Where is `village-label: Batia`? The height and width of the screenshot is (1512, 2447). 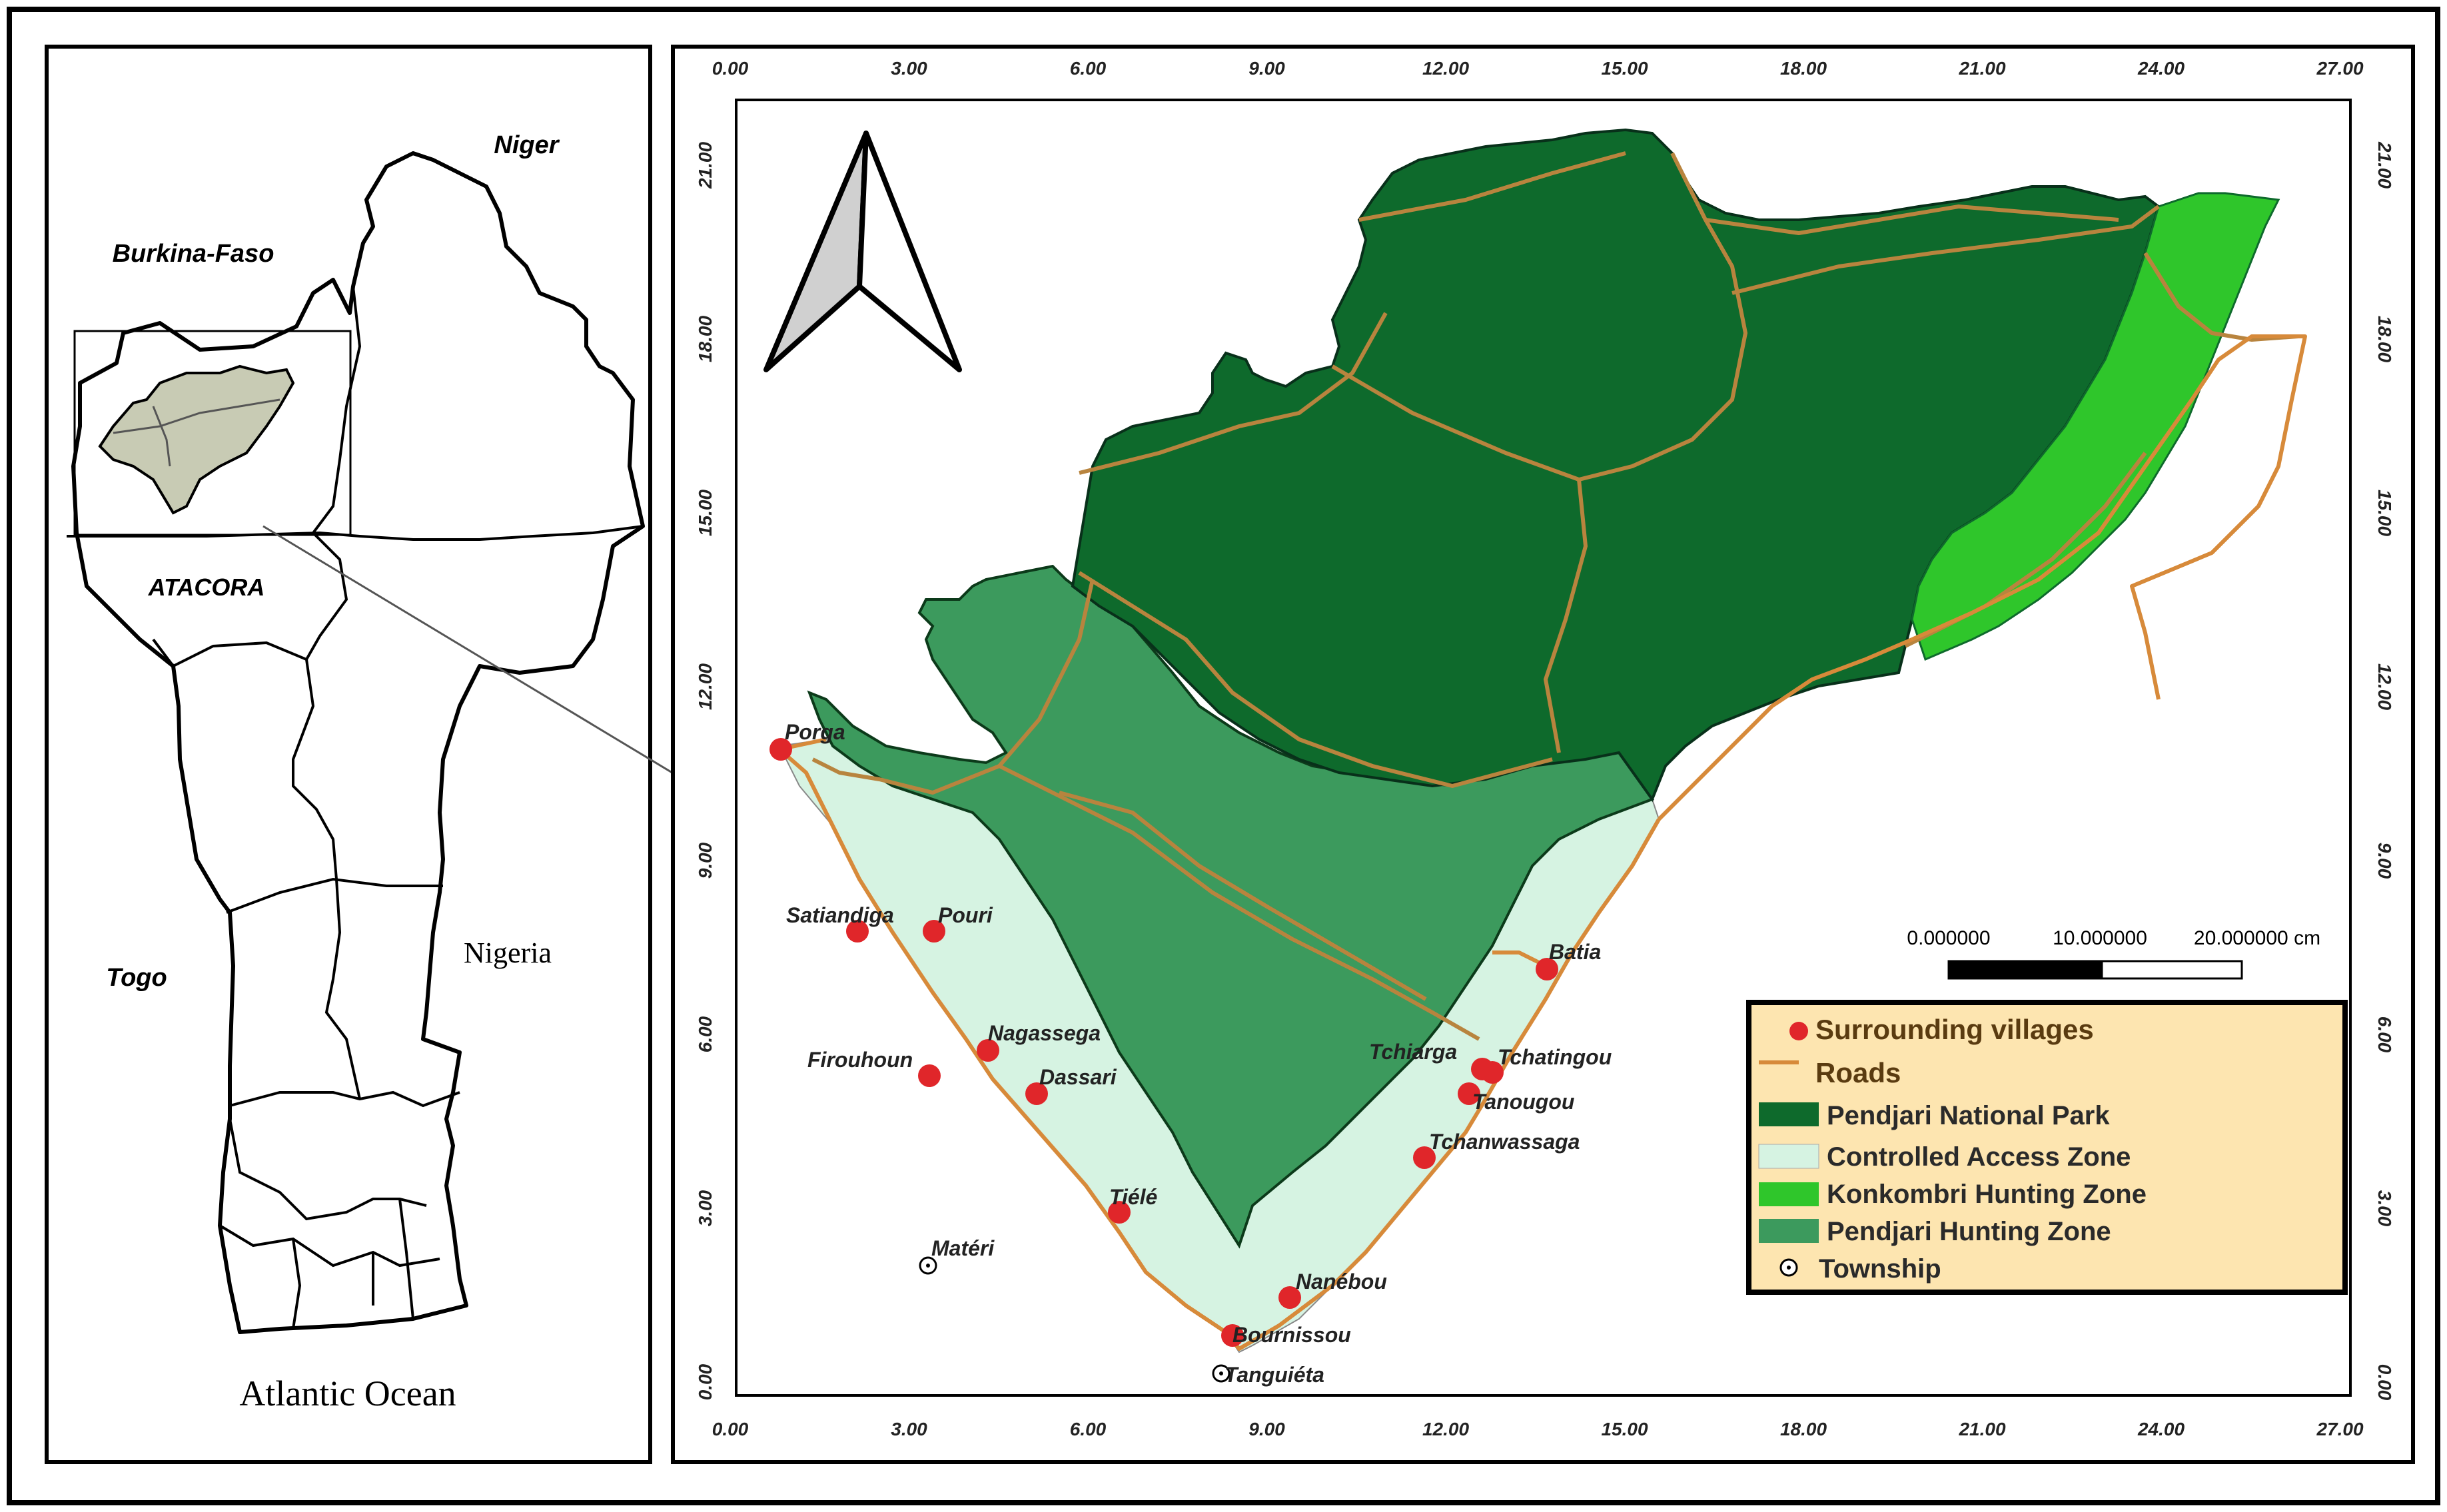
village-label: Batia is located at coordinates (1575, 952).